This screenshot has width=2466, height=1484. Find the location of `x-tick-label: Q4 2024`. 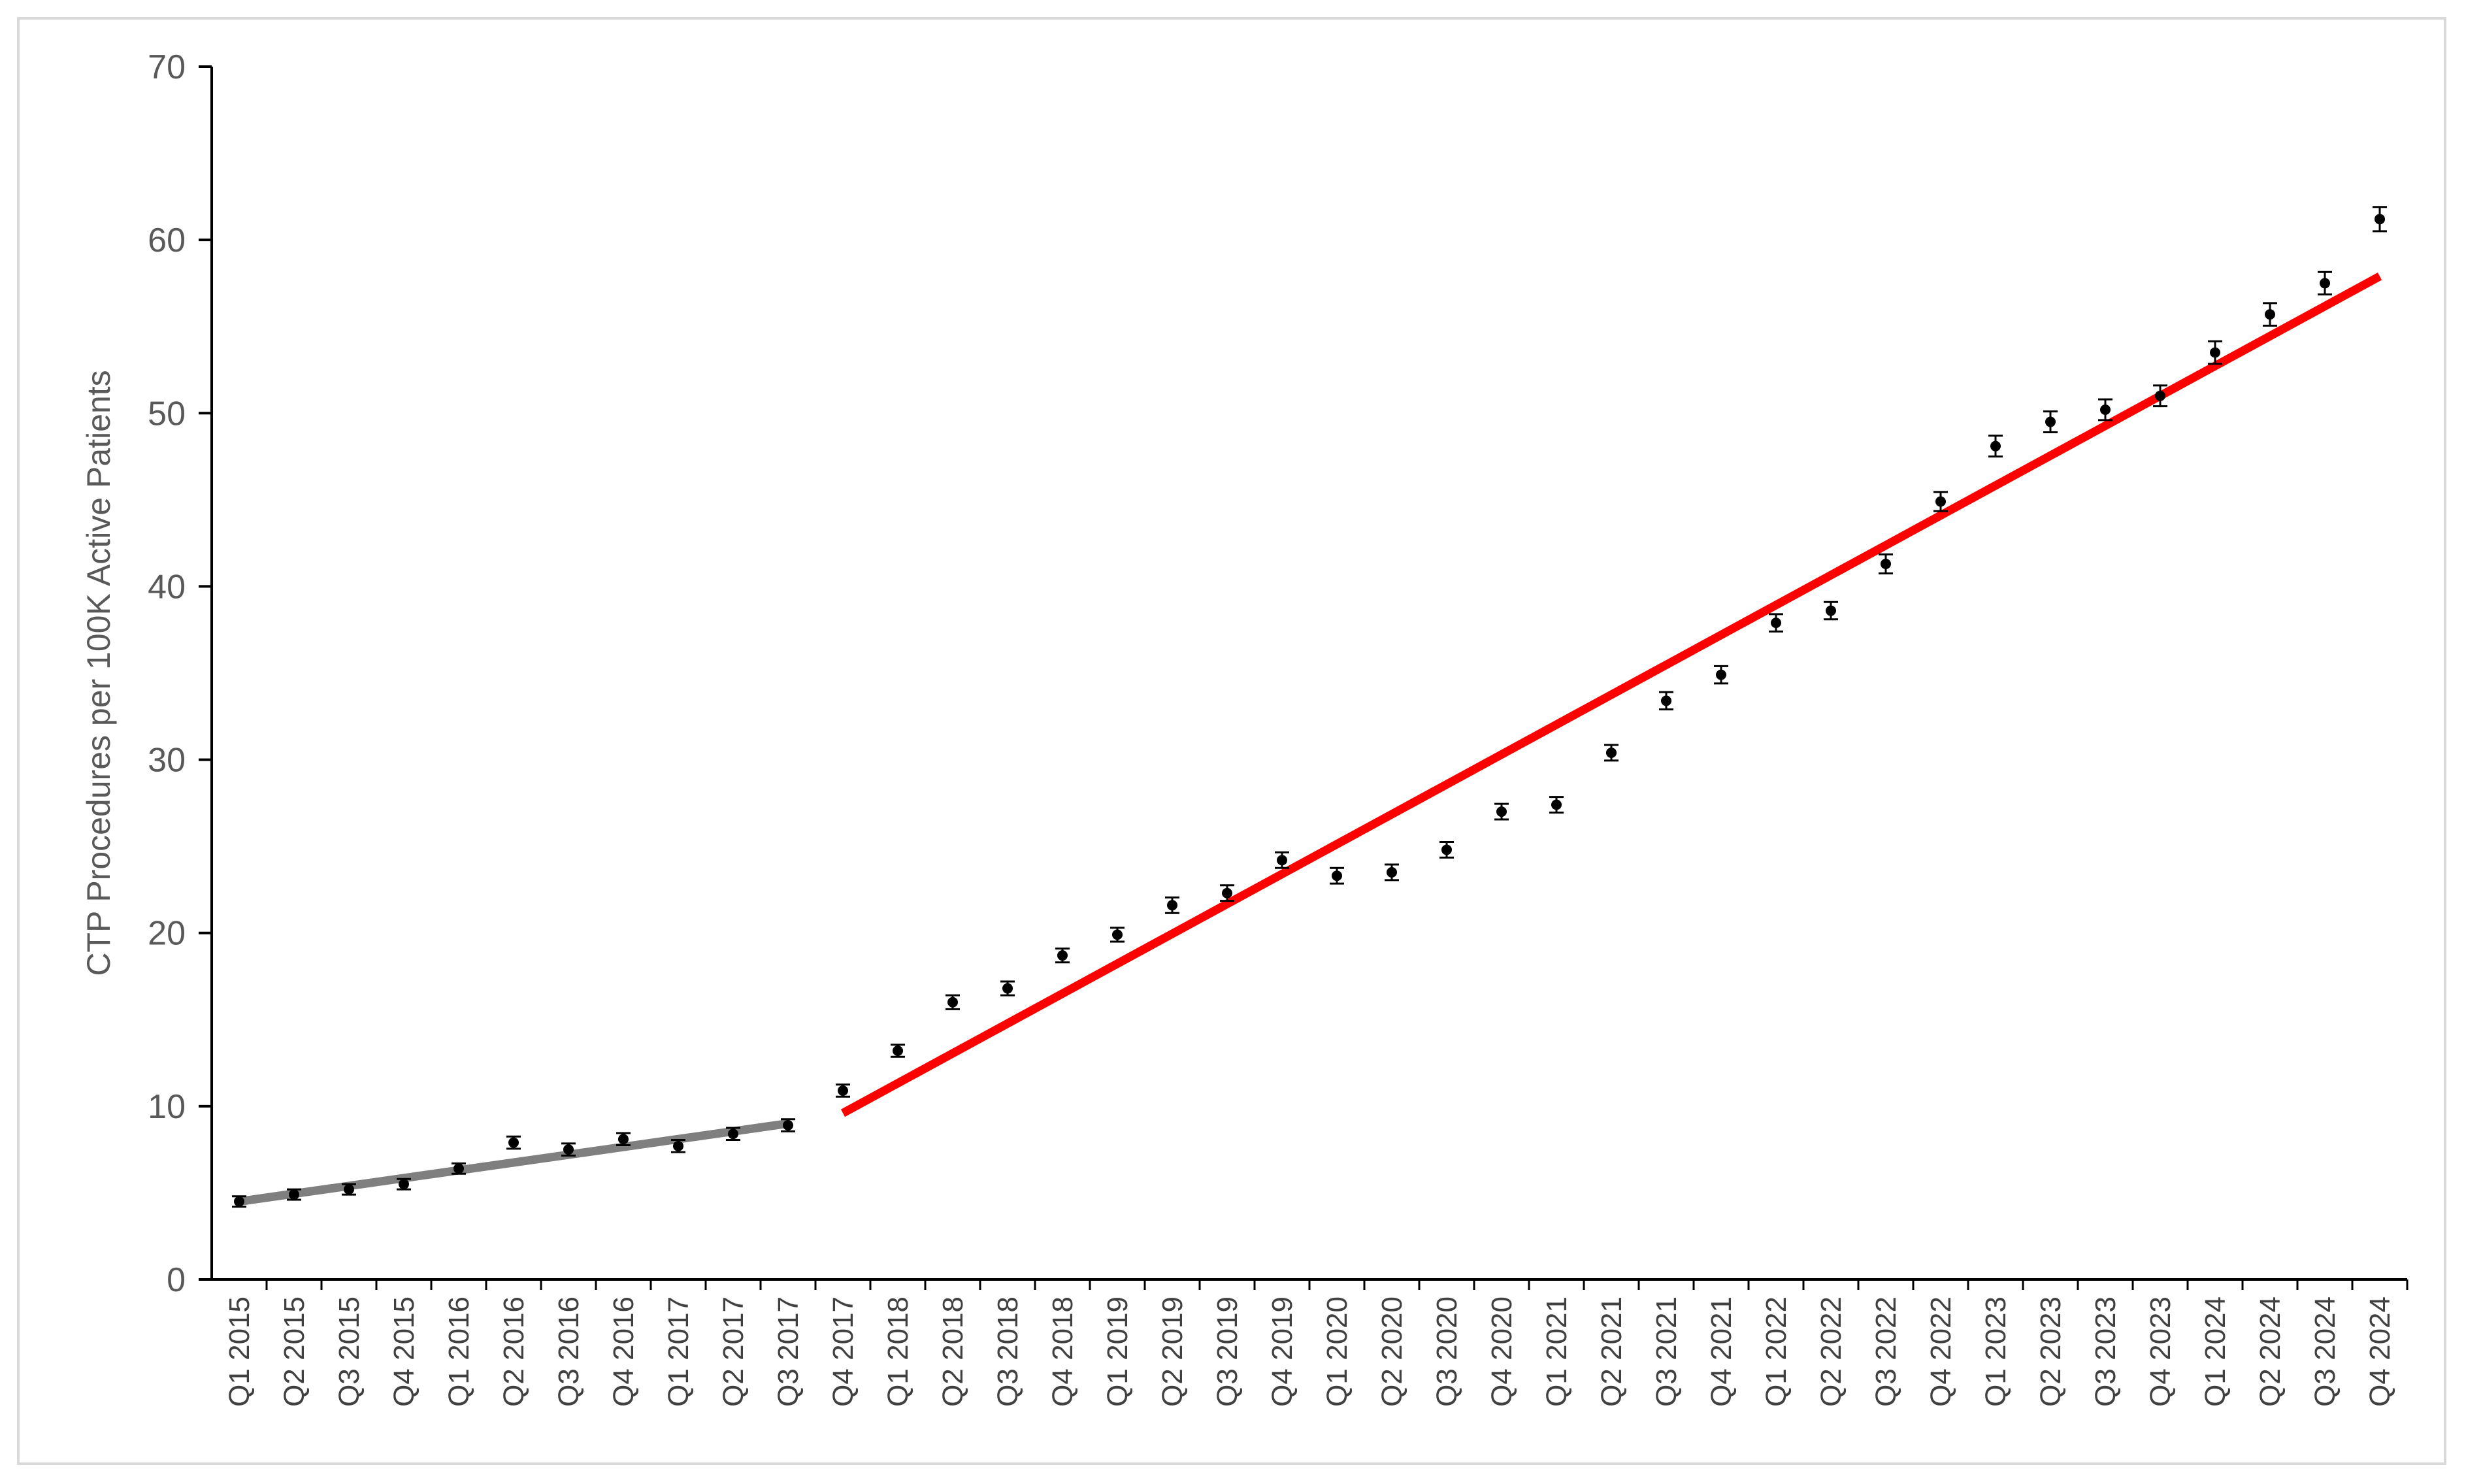

x-tick-label: Q4 2024 is located at coordinates (2380, 1351).